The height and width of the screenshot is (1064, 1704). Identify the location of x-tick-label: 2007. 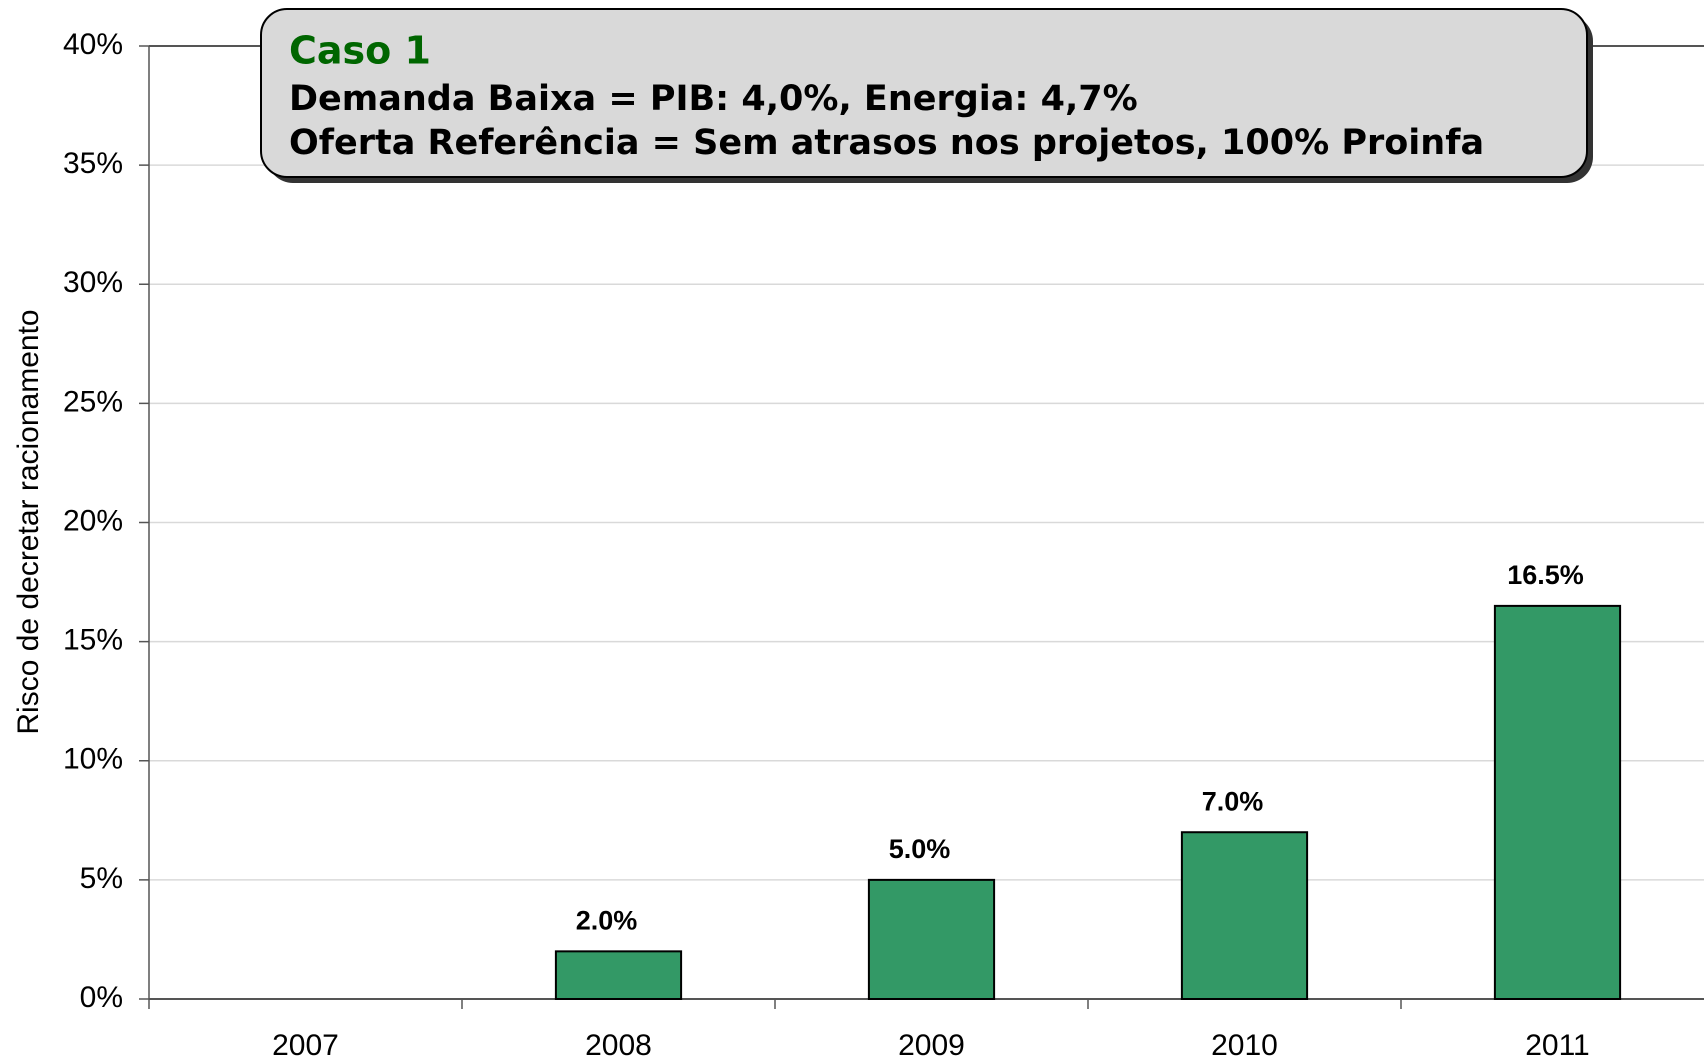
(305, 1045).